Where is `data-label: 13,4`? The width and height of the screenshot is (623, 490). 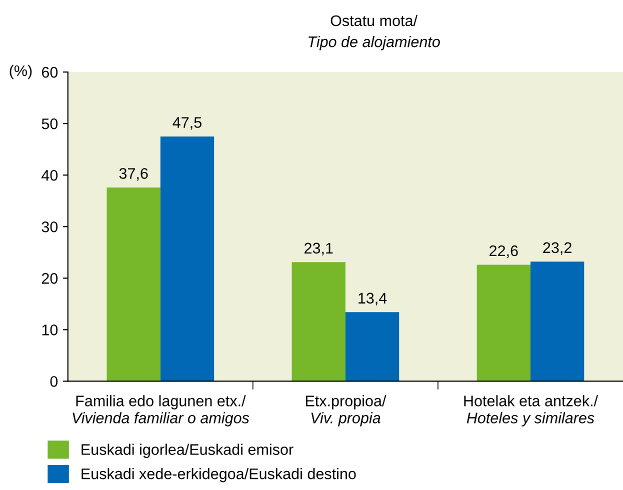 data-label: 13,4 is located at coordinates (372, 299).